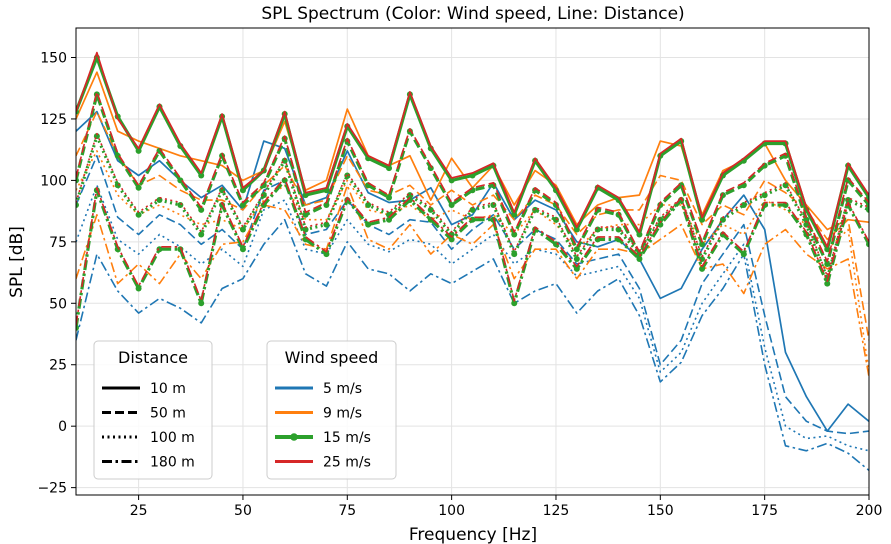 Image resolution: width=891 pixels, height=544 pixels. What do you see at coordinates (342, 389) in the screenshot?
I see `legend-label: 5 m/s` at bounding box center [342, 389].